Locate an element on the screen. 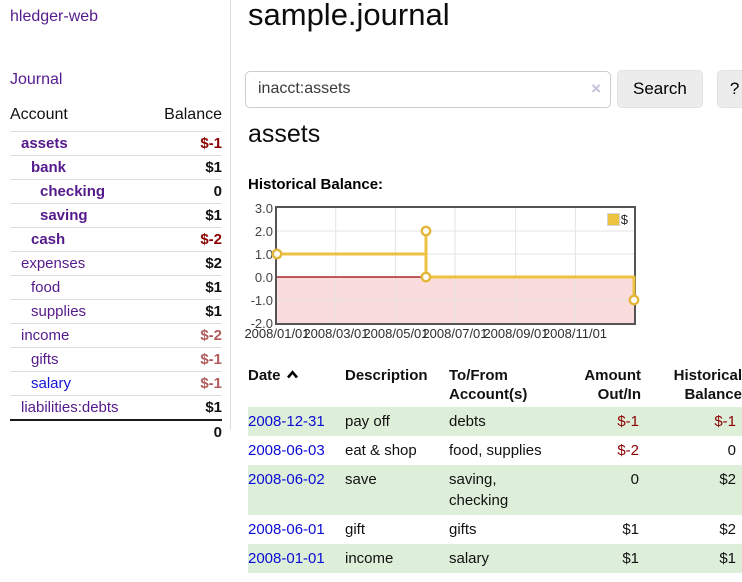 Image resolution: width=742 pixels, height=582 pixels. transaction-row: 2008-06-02 save saving, checking 0 $2 is located at coordinates (495, 490).